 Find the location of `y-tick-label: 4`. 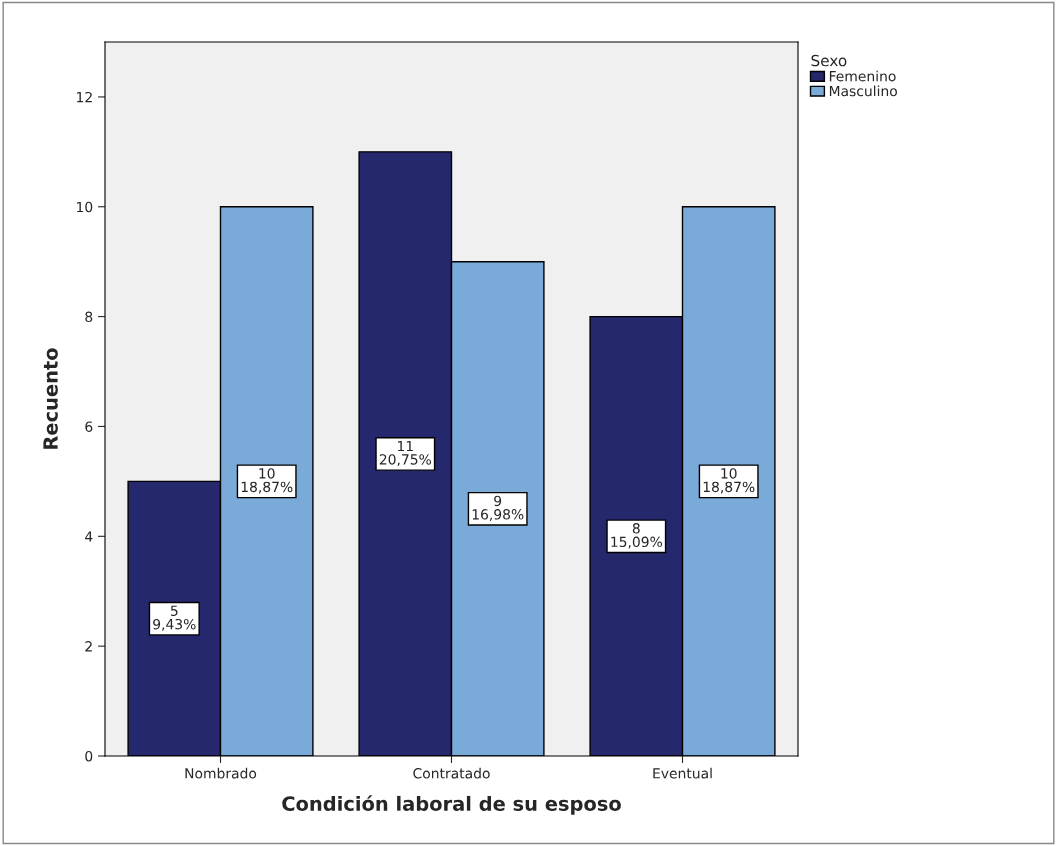

y-tick-label: 4 is located at coordinates (89, 536).